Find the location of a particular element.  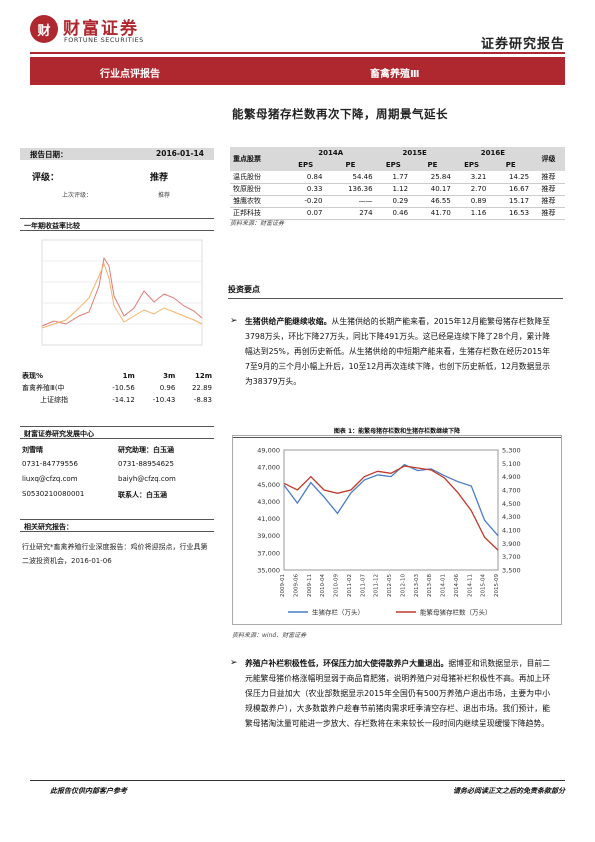

stock-value: 1.12 is located at coordinates (400, 189).